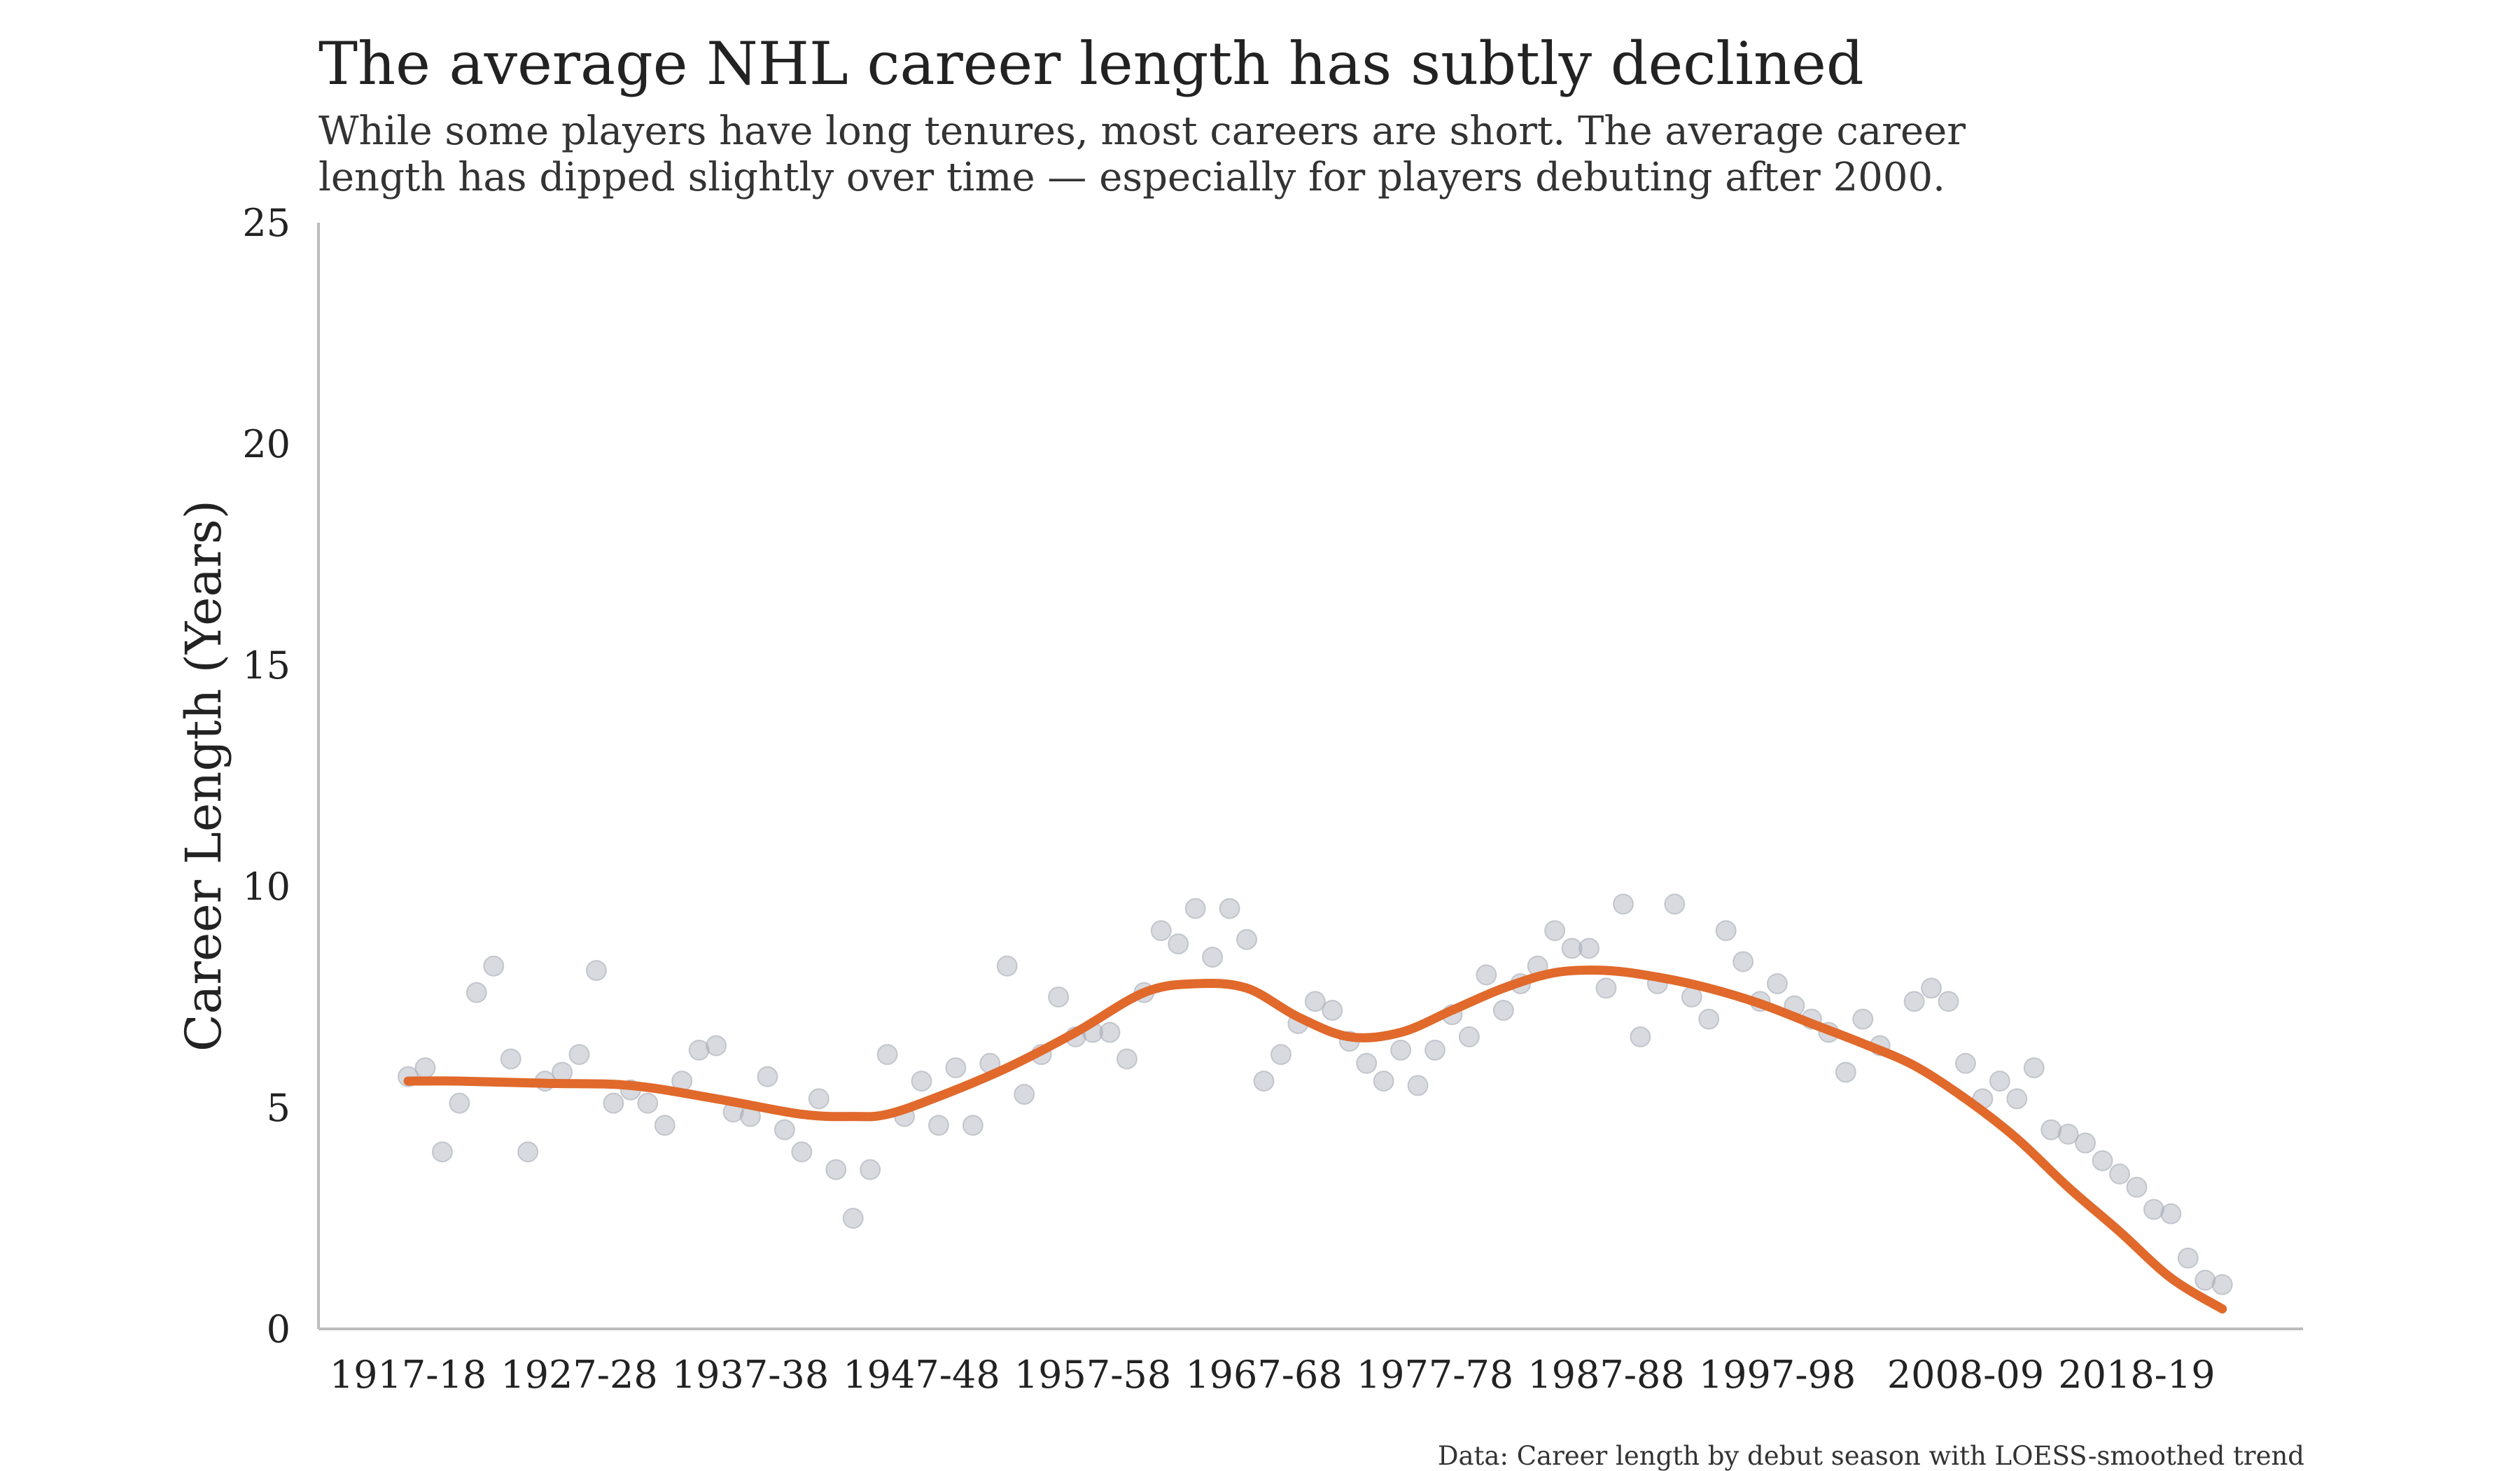  What do you see at coordinates (1605, 1375) in the screenshot?
I see `x-tick-label: 1987-88` at bounding box center [1605, 1375].